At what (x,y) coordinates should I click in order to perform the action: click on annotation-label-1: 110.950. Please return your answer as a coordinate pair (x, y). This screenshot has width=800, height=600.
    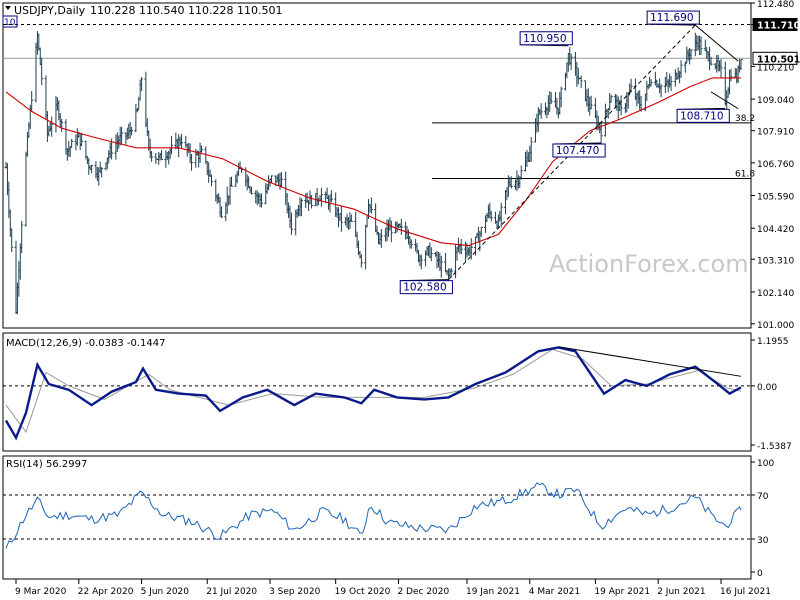
    Looking at the image, I should click on (544, 39).